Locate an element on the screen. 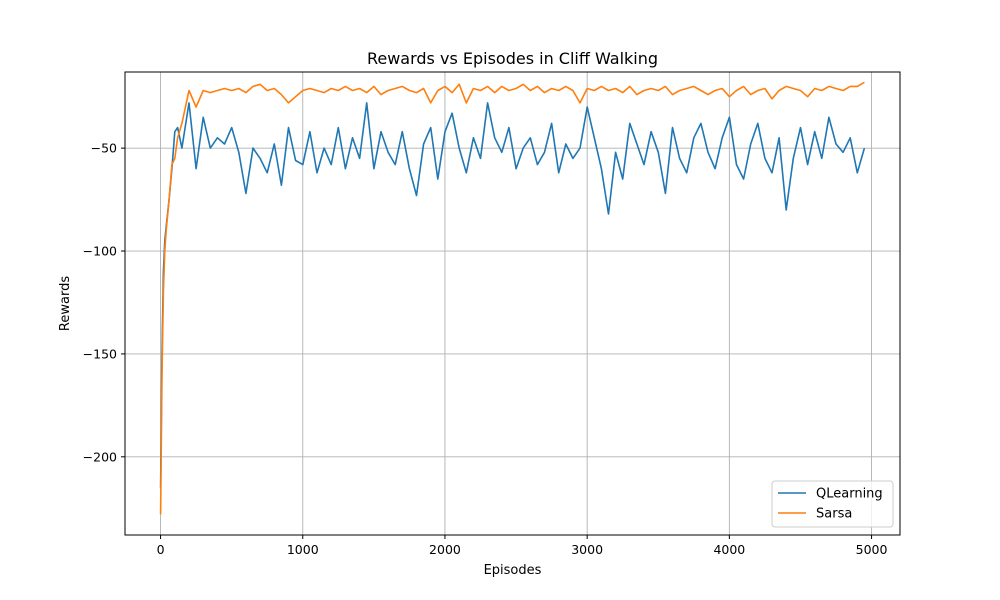 This screenshot has height=600, width=1000. x-tick-label: 1000 is located at coordinates (303, 549).